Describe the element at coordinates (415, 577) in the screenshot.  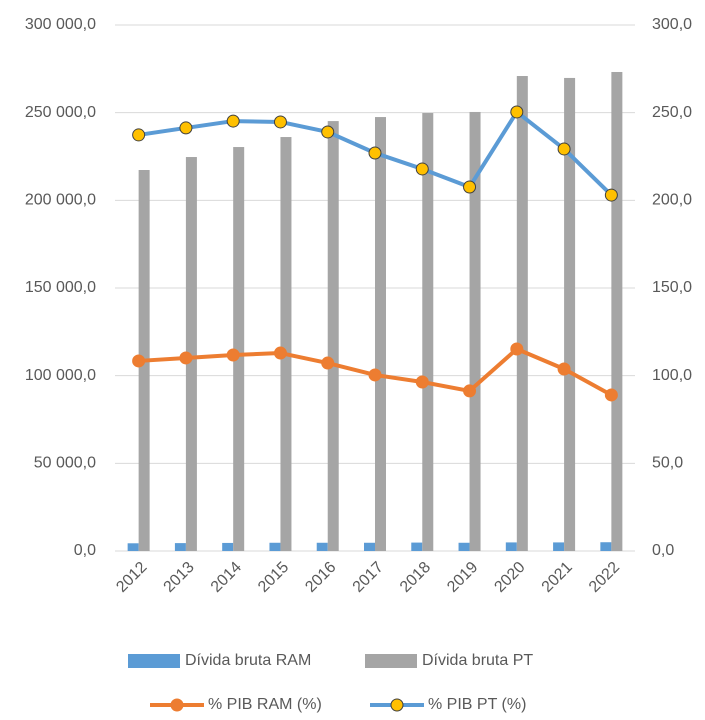
I see `x-tick-label: 2018` at that location.